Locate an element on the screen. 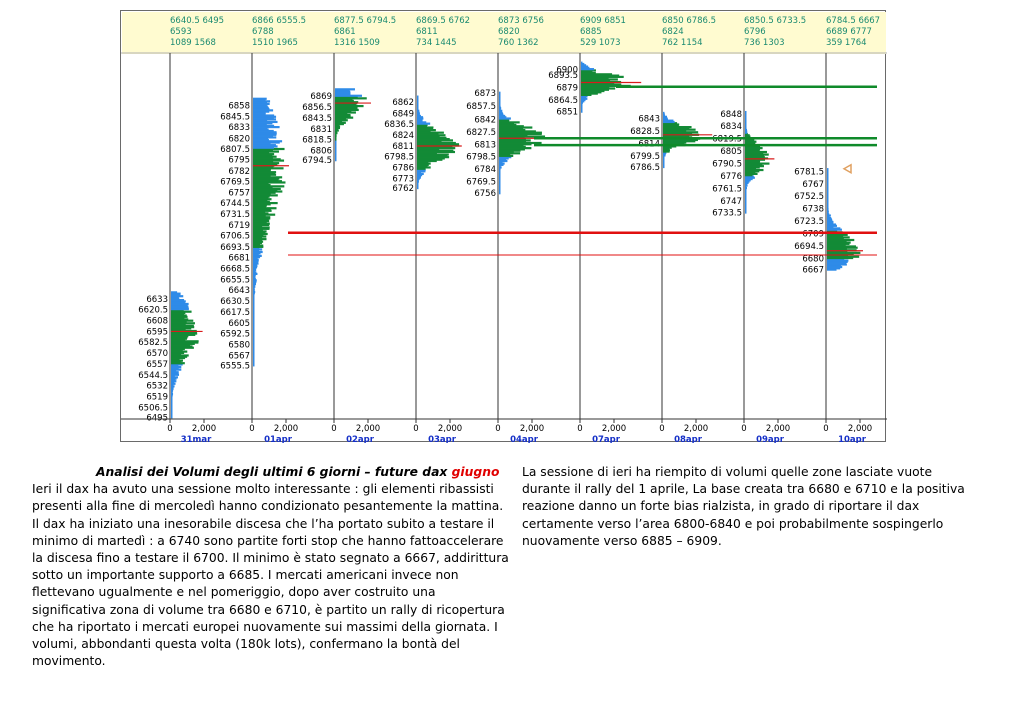 This screenshot has width=1024, height=724. price-label: 6856.5 is located at coordinates (317, 108).